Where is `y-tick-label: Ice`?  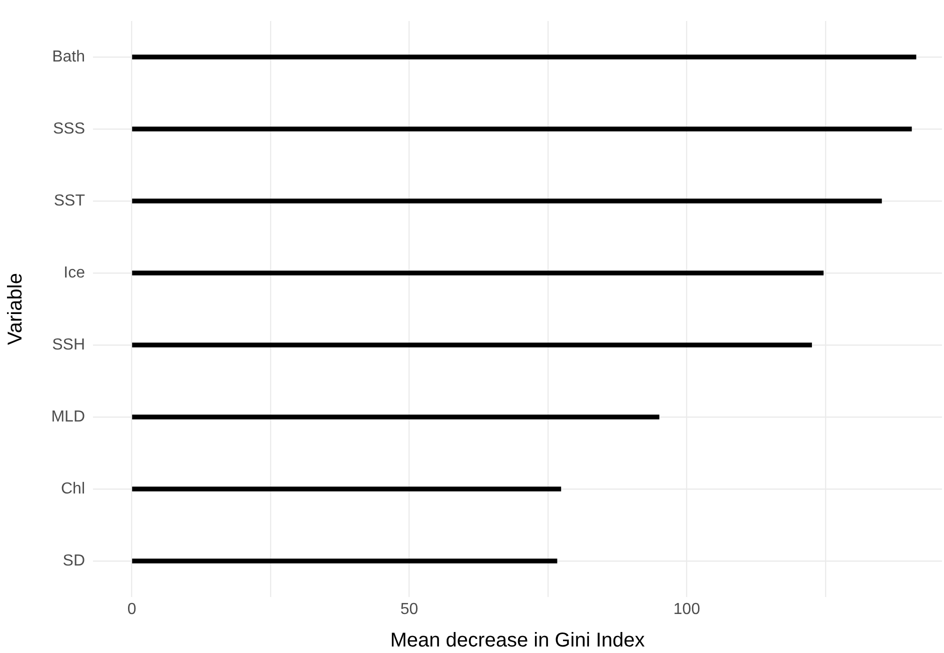 y-tick-label: Ice is located at coordinates (75, 273).